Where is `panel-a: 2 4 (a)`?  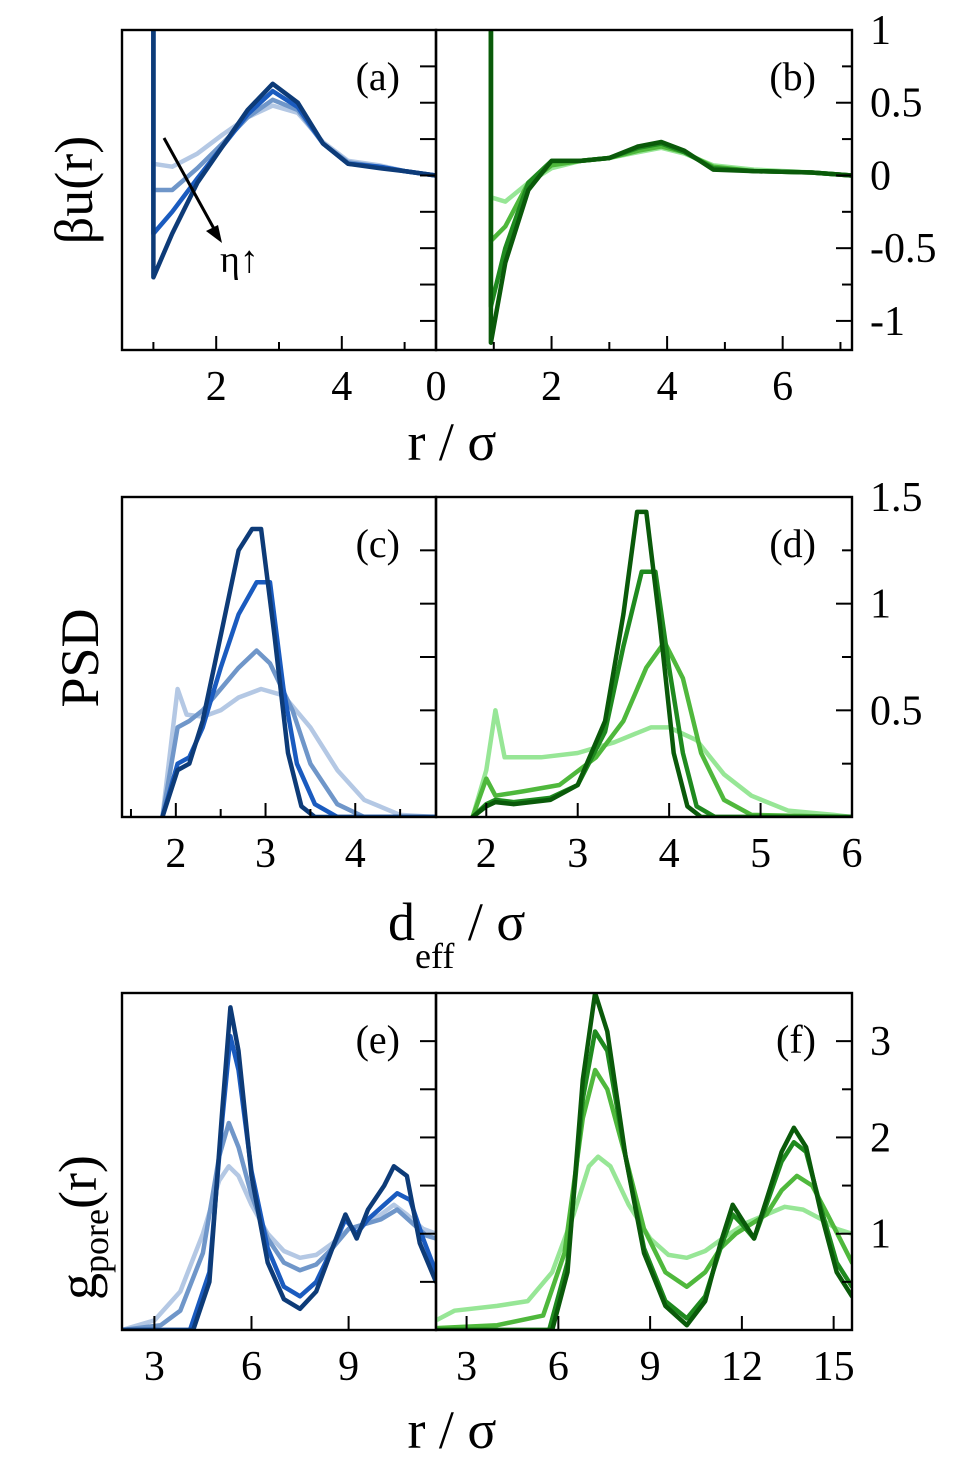
panel-a: 2 4 (a) is located at coordinates (279, 219).